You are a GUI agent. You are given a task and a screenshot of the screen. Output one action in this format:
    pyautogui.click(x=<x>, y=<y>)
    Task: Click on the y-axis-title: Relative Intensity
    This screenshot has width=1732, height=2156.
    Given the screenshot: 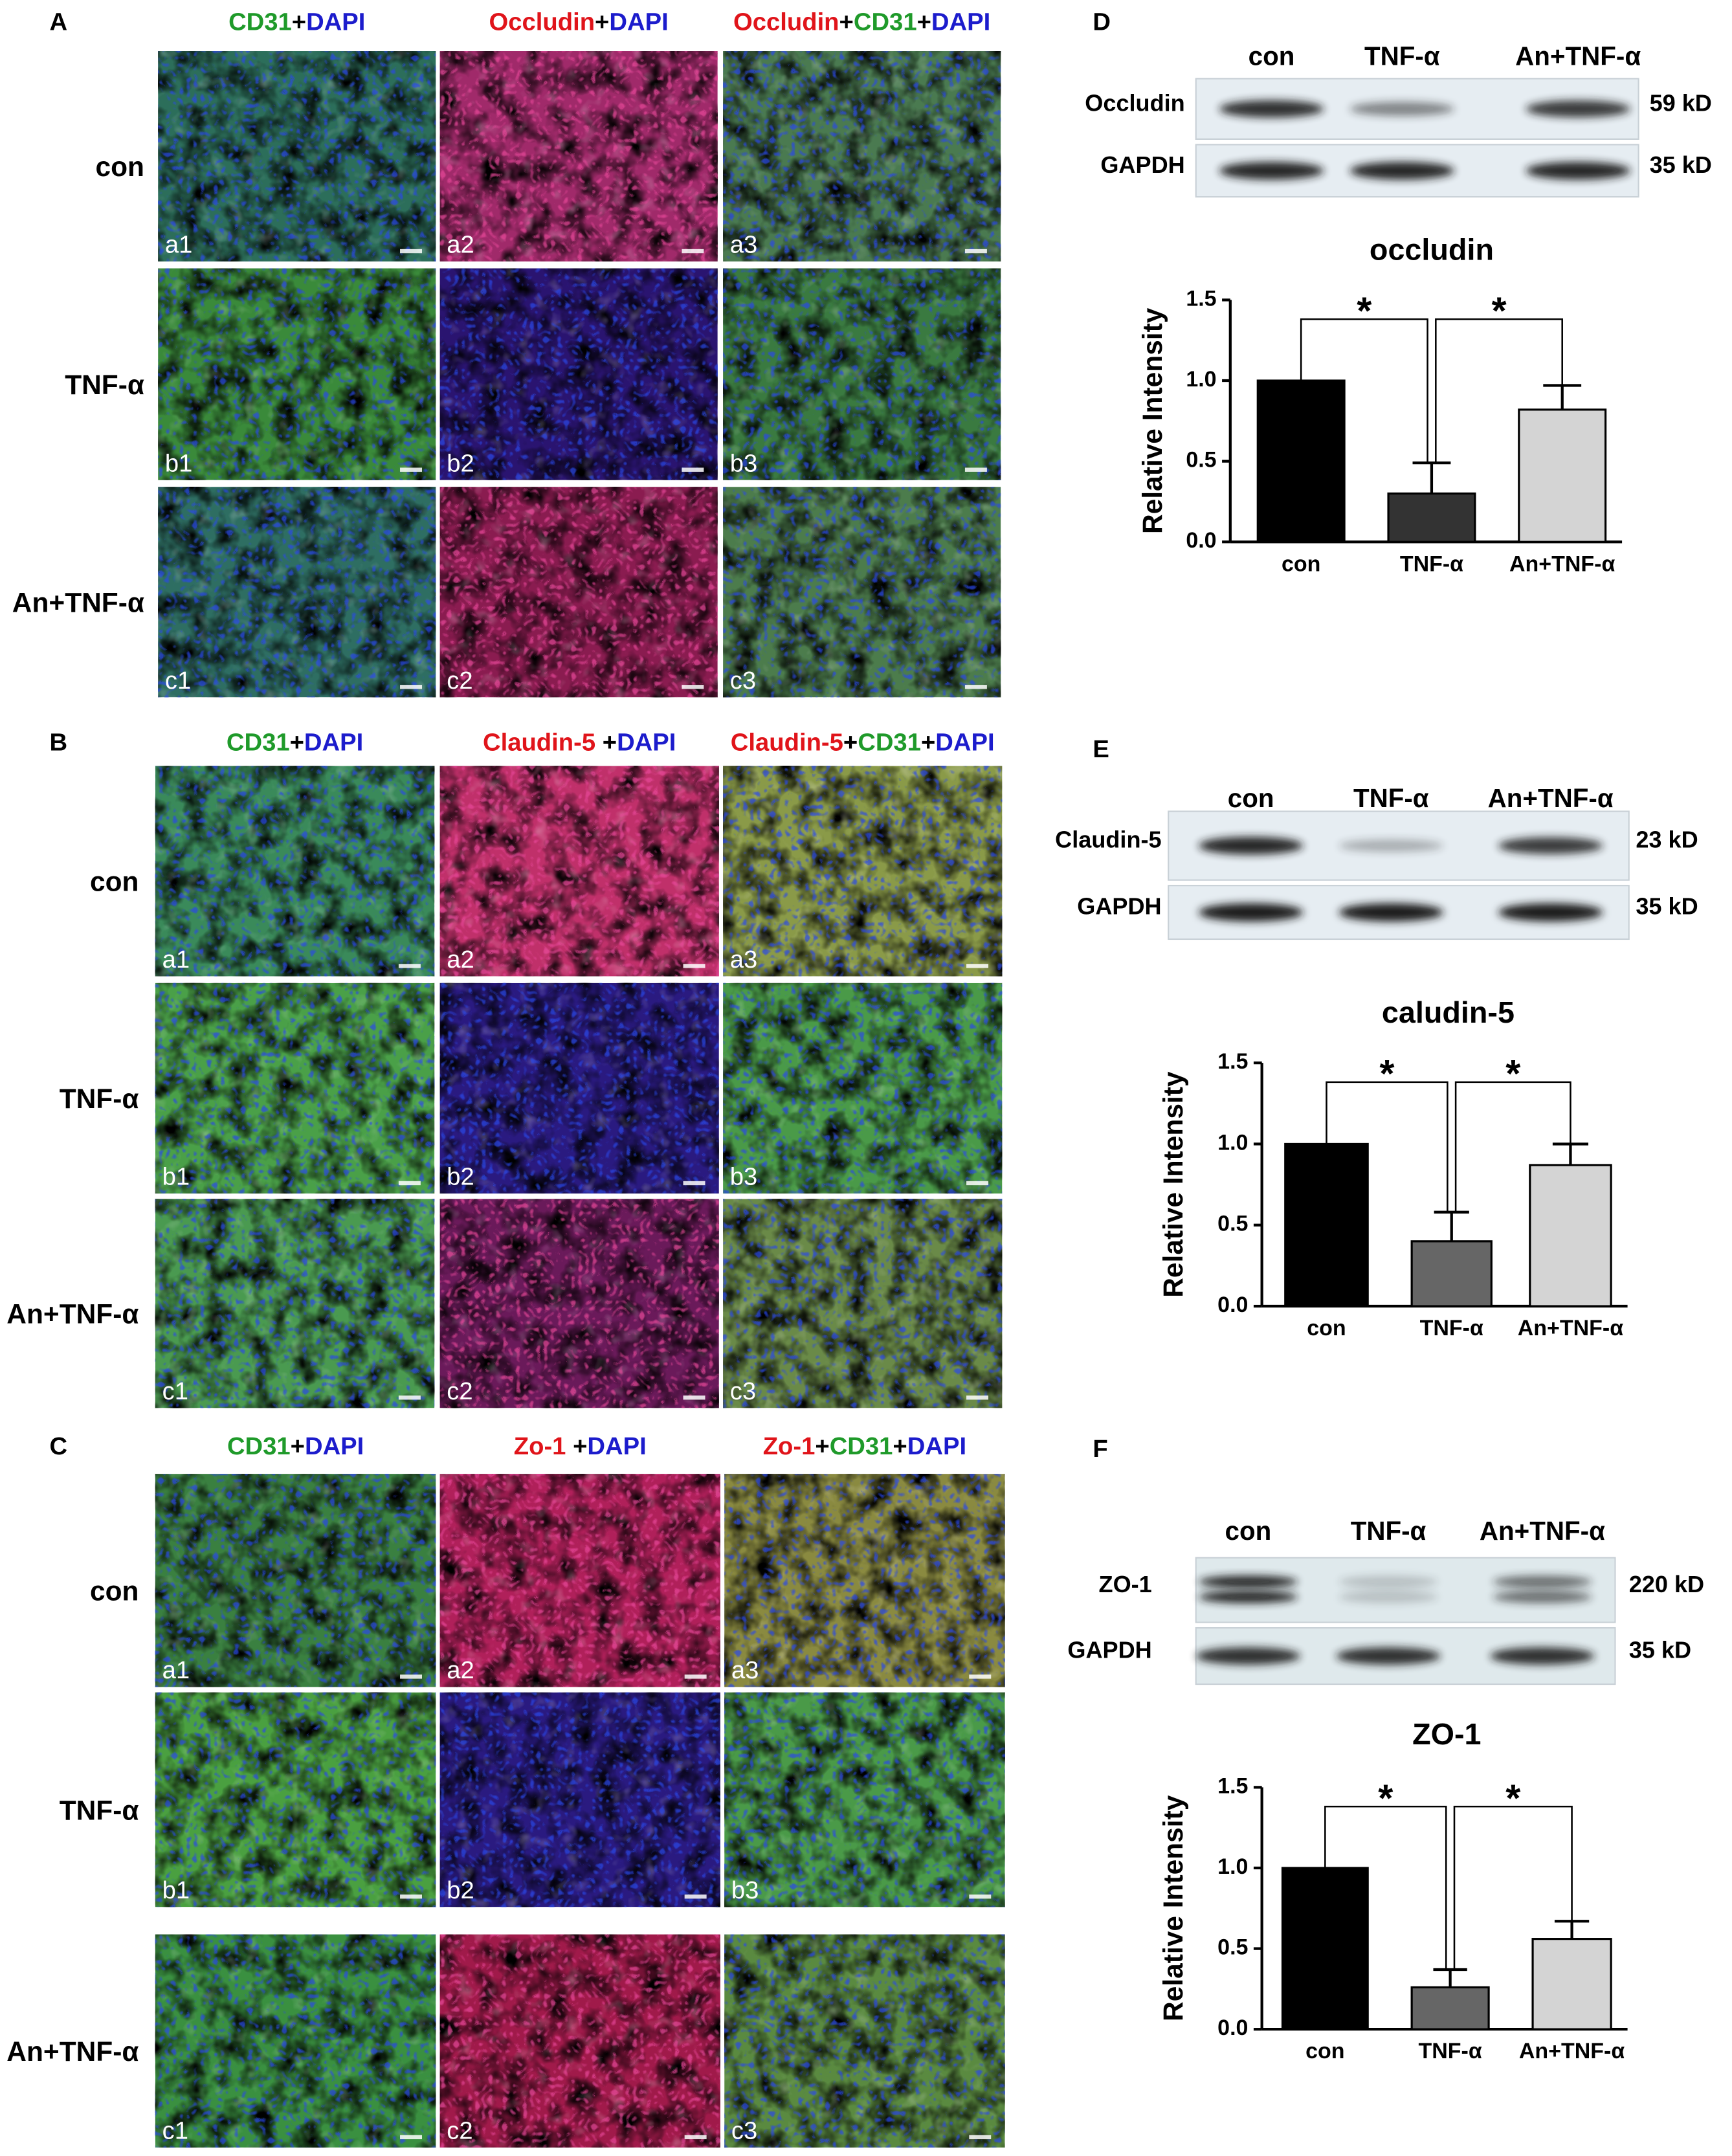 What is the action you would take?
    pyautogui.click(x=1173, y=1908)
    